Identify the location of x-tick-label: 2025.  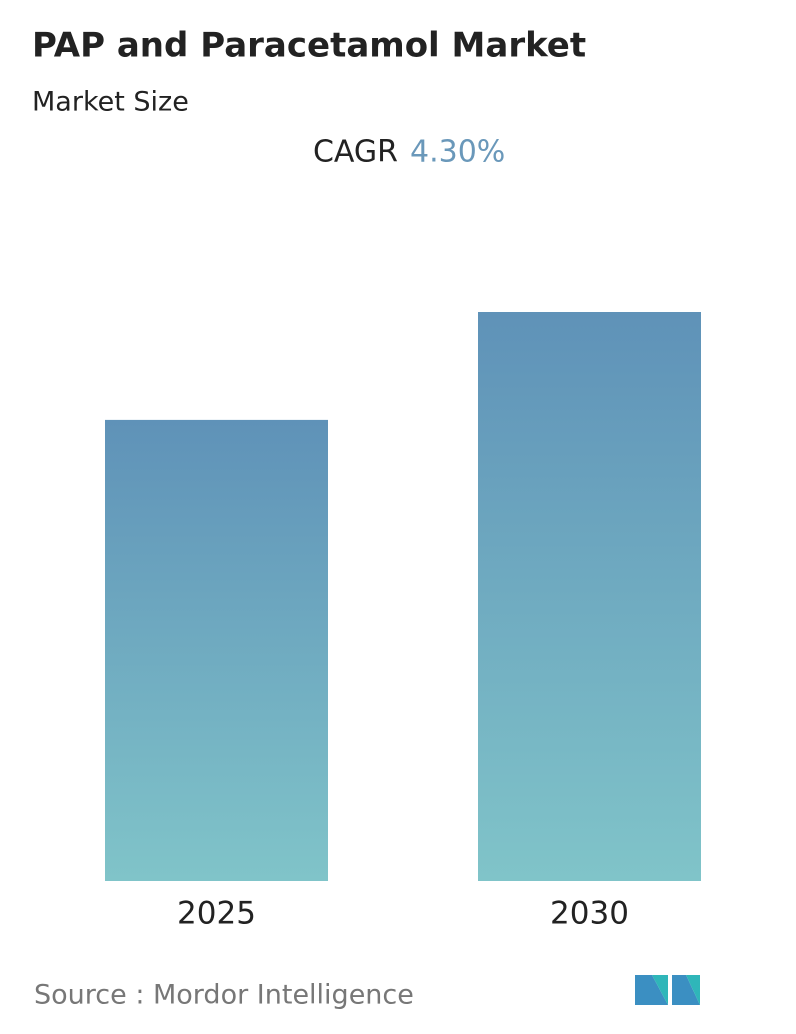
(216, 914).